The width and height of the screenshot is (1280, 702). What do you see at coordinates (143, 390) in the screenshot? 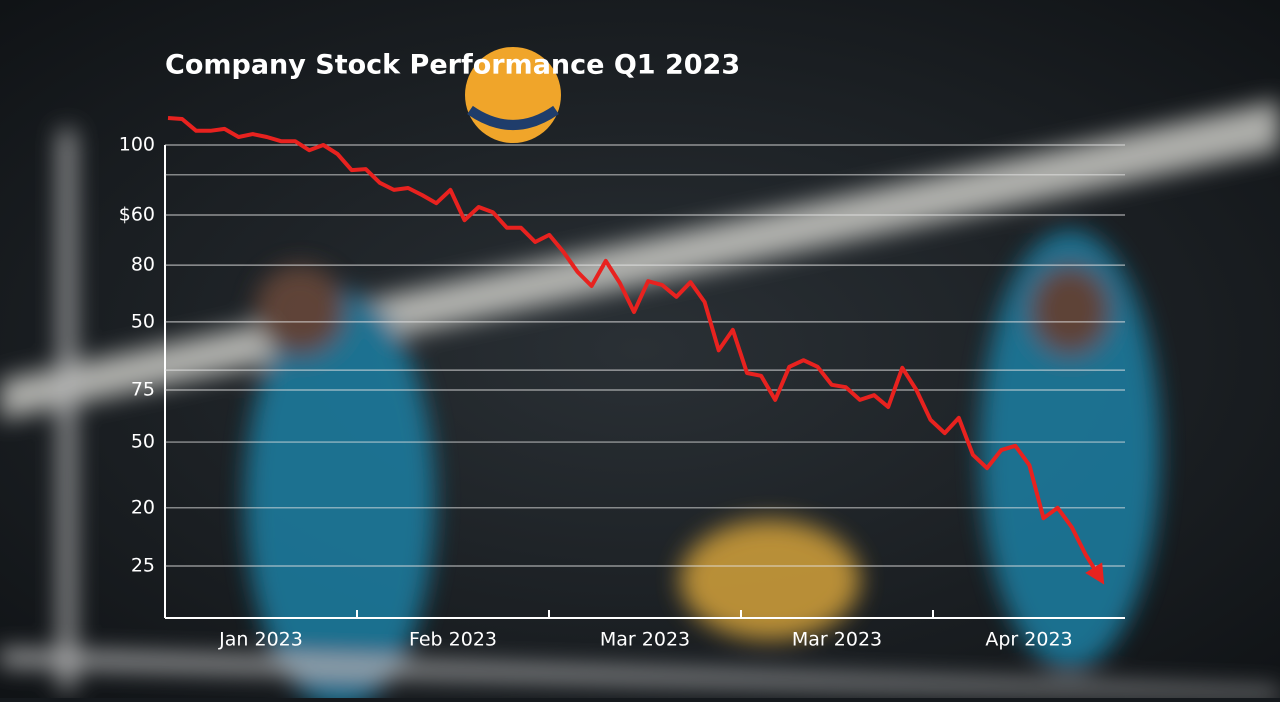
I see `y-tick-label: 75` at bounding box center [143, 390].